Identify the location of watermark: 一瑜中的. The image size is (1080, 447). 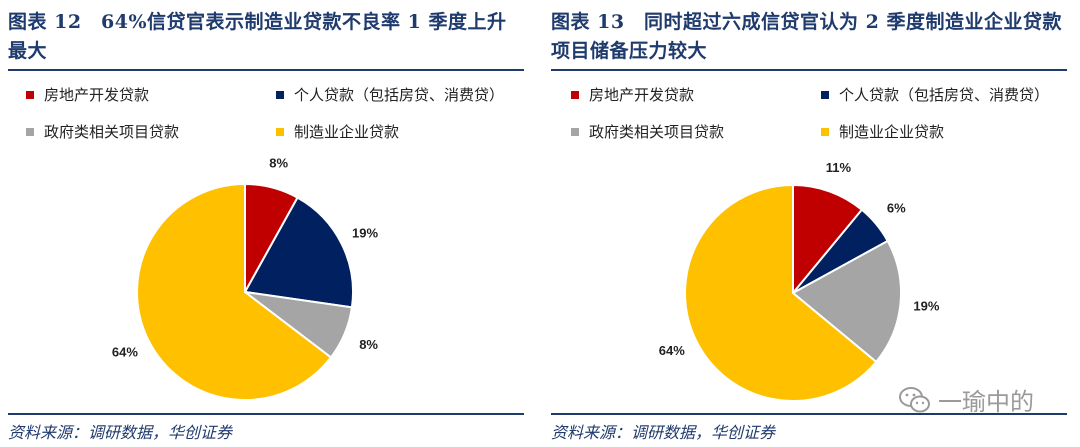
(966, 399).